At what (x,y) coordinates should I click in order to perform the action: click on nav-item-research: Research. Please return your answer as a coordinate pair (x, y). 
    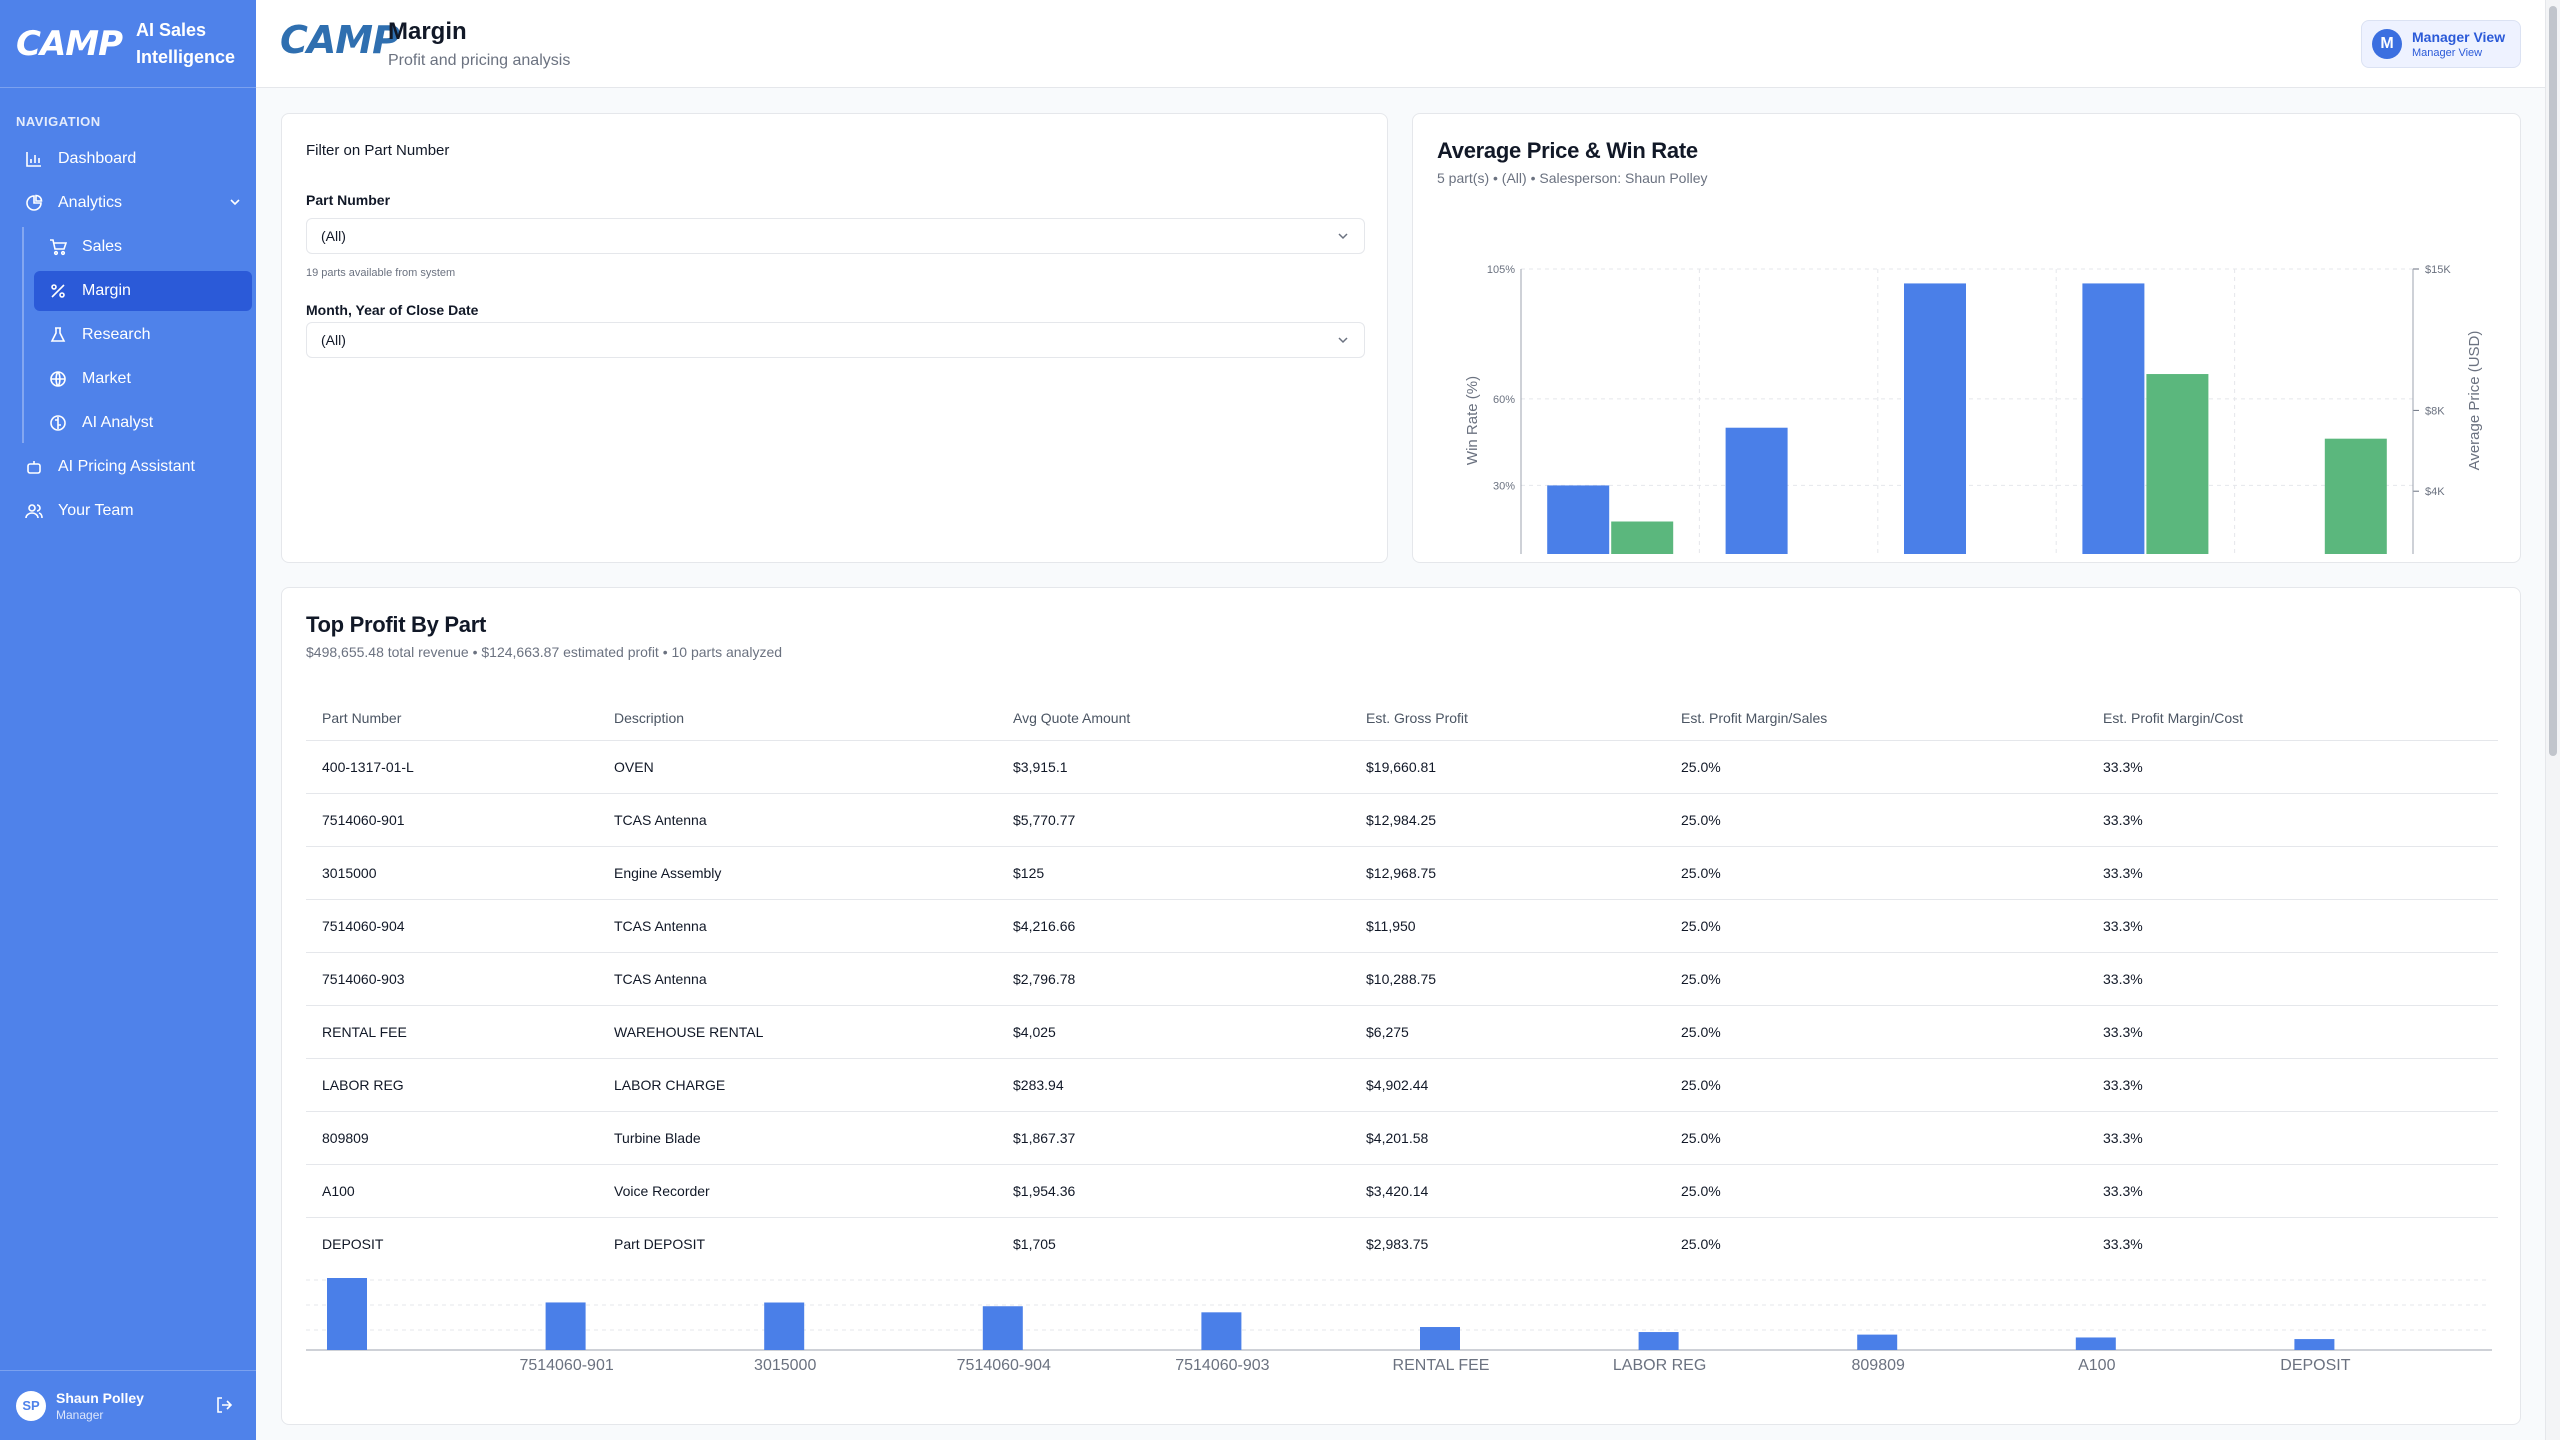
    Looking at the image, I should click on (143, 335).